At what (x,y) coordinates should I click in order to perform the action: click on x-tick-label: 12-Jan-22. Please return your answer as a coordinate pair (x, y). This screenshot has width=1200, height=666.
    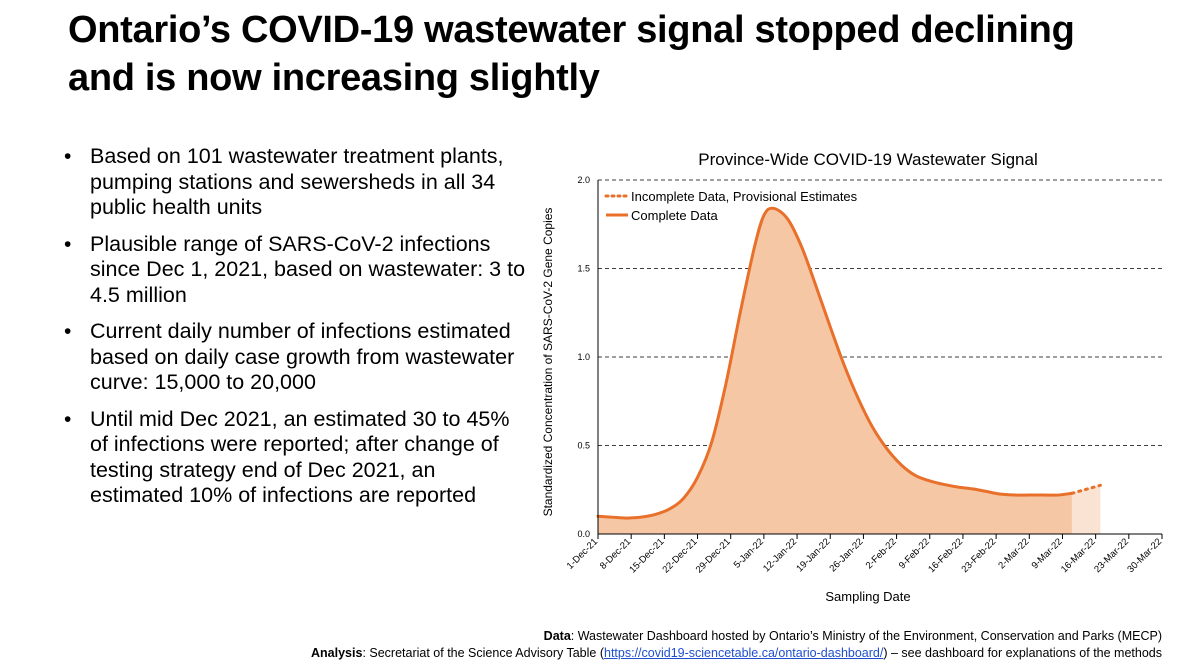
    Looking at the image, I should click on (780, 555).